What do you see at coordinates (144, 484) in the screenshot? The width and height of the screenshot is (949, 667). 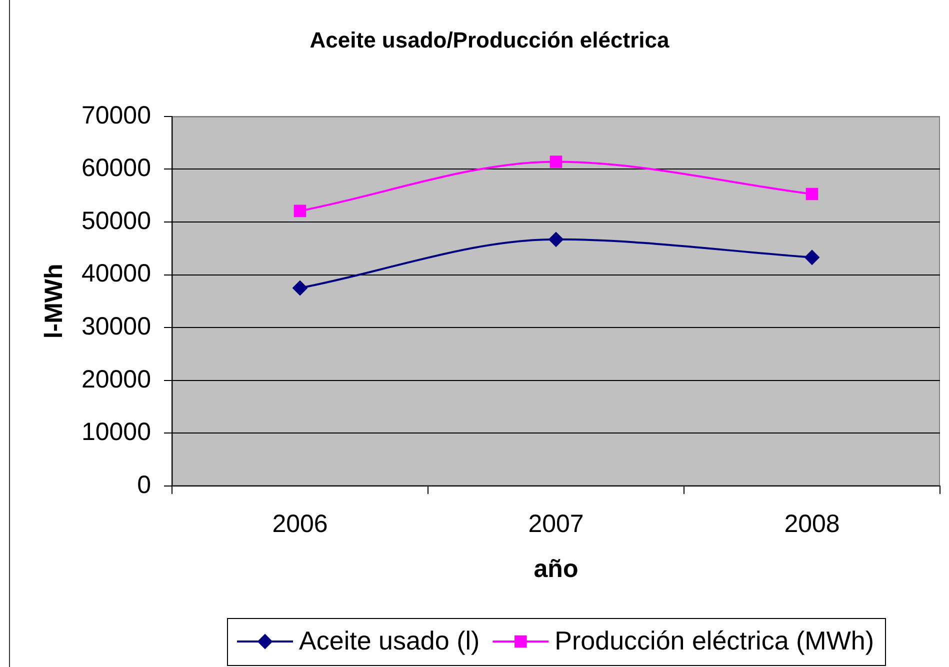 I see `y-tick-label: 0` at bounding box center [144, 484].